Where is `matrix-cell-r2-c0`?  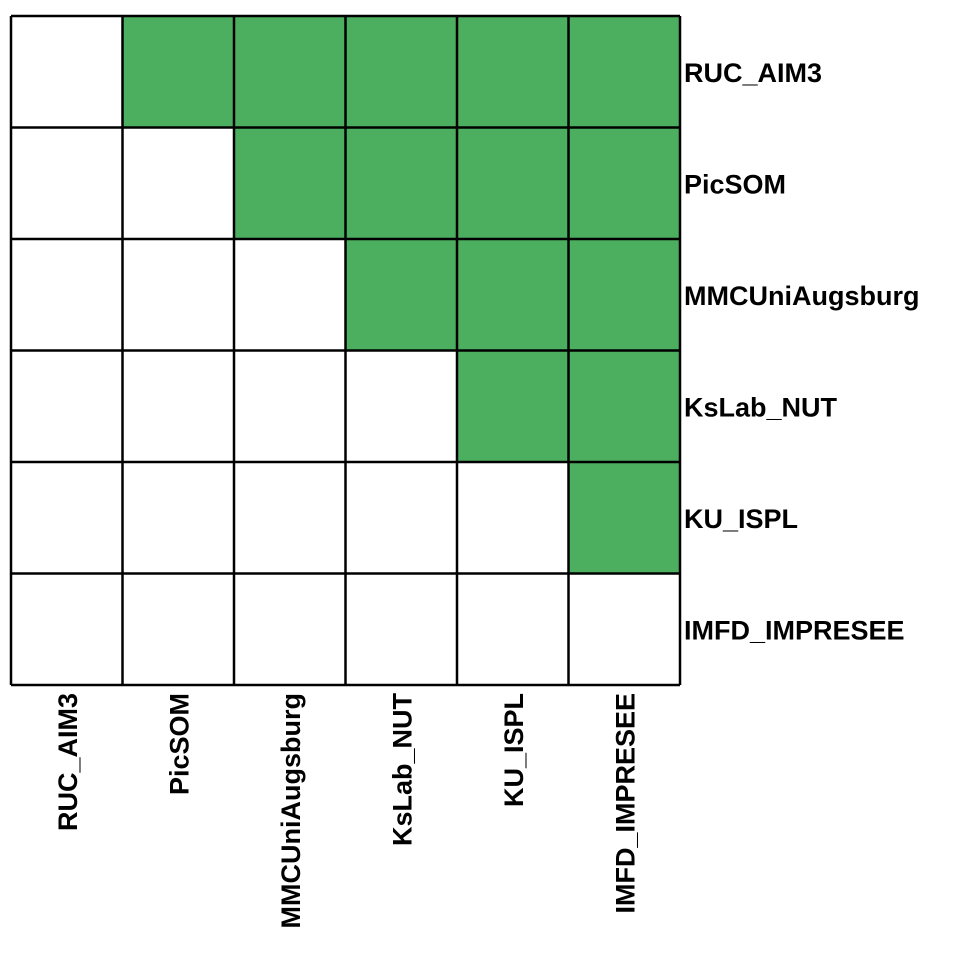 matrix-cell-r2-c0 is located at coordinates (67, 295).